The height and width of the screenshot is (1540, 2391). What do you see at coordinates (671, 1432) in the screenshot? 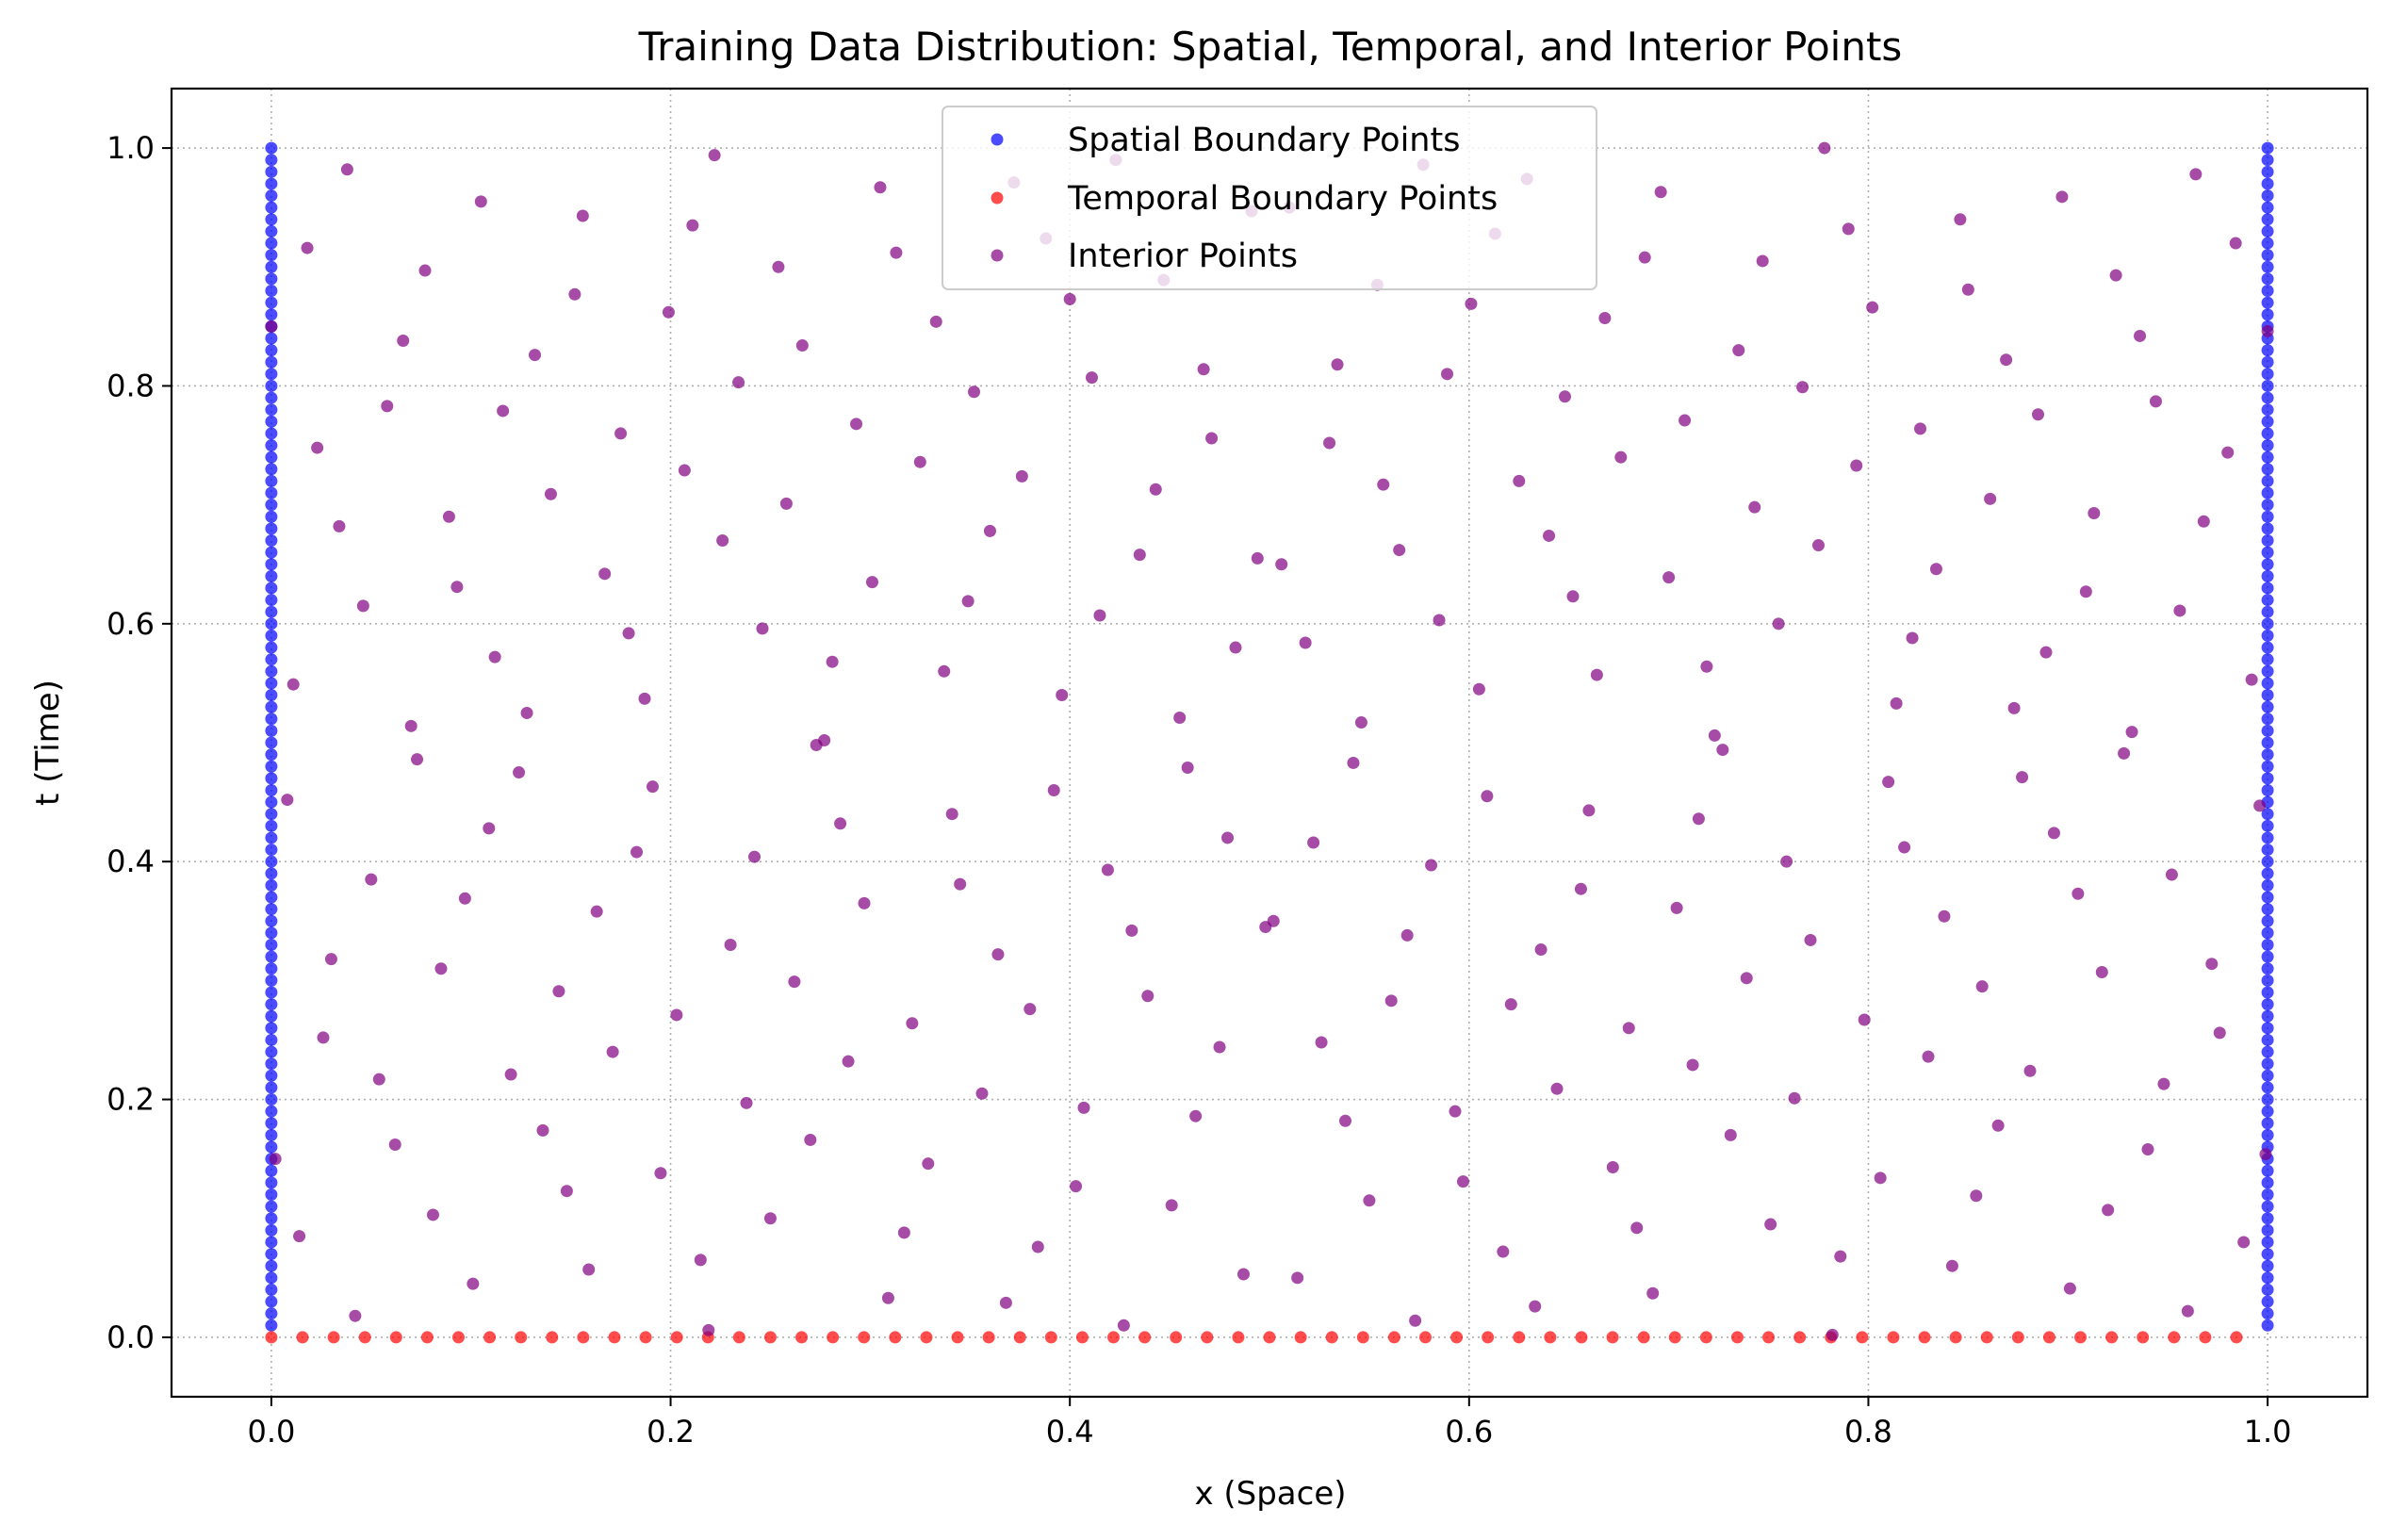
I see `x-tick-label: 0.2` at bounding box center [671, 1432].